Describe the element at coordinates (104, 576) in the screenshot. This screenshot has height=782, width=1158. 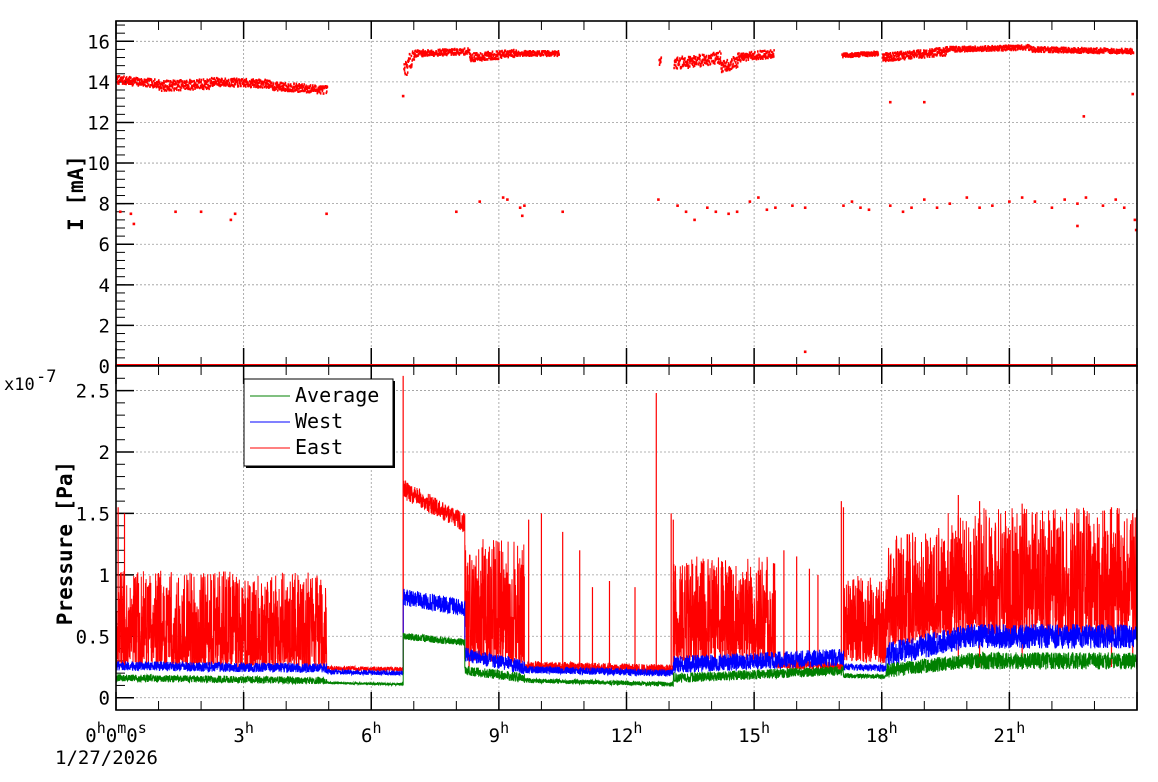
I see `y-tick-label: 1` at that location.